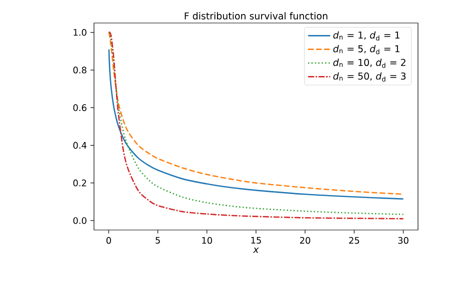 Image resolution: width=465 pixels, height=288 pixels. What do you see at coordinates (366, 36) in the screenshot?
I see `legend-label: d$_{n}$ = 1, d$_{d}$ = 1` at bounding box center [366, 36].